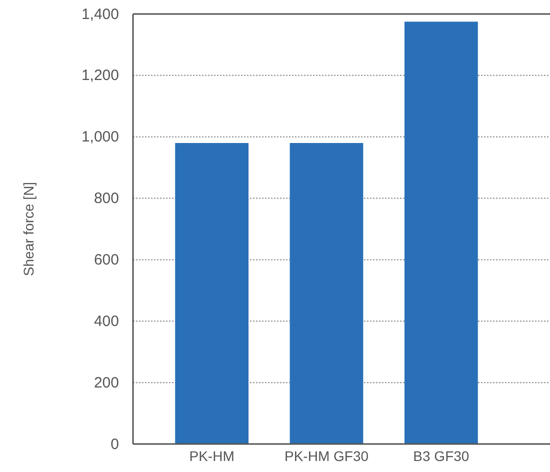 Image resolution: width=550 pixels, height=472 pixels. I want to click on y-tick-label: 1,400, so click(100, 14).